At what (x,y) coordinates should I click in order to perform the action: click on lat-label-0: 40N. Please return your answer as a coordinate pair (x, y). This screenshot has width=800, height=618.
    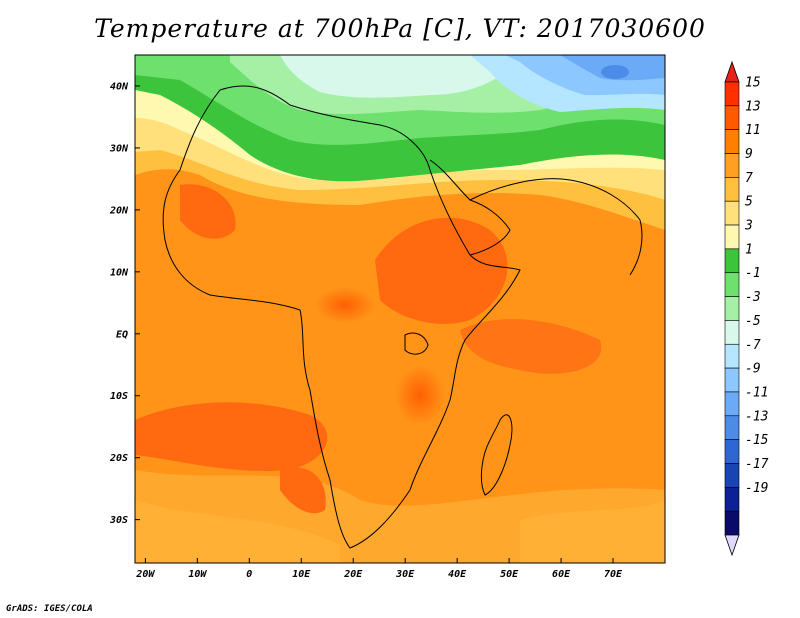
    Looking at the image, I should click on (119, 86).